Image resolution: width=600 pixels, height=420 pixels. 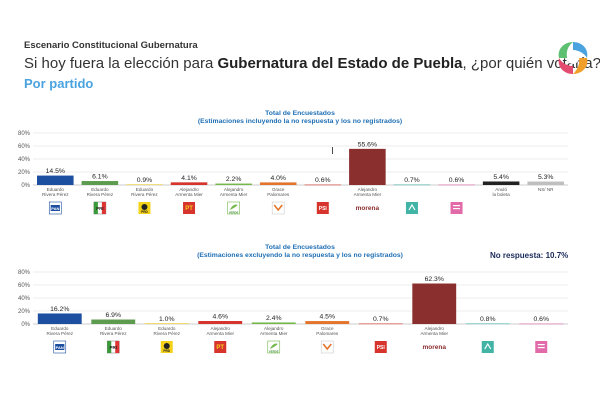 What do you see at coordinates (114, 315) in the screenshot?
I see `data-label: 6.9%` at bounding box center [114, 315].